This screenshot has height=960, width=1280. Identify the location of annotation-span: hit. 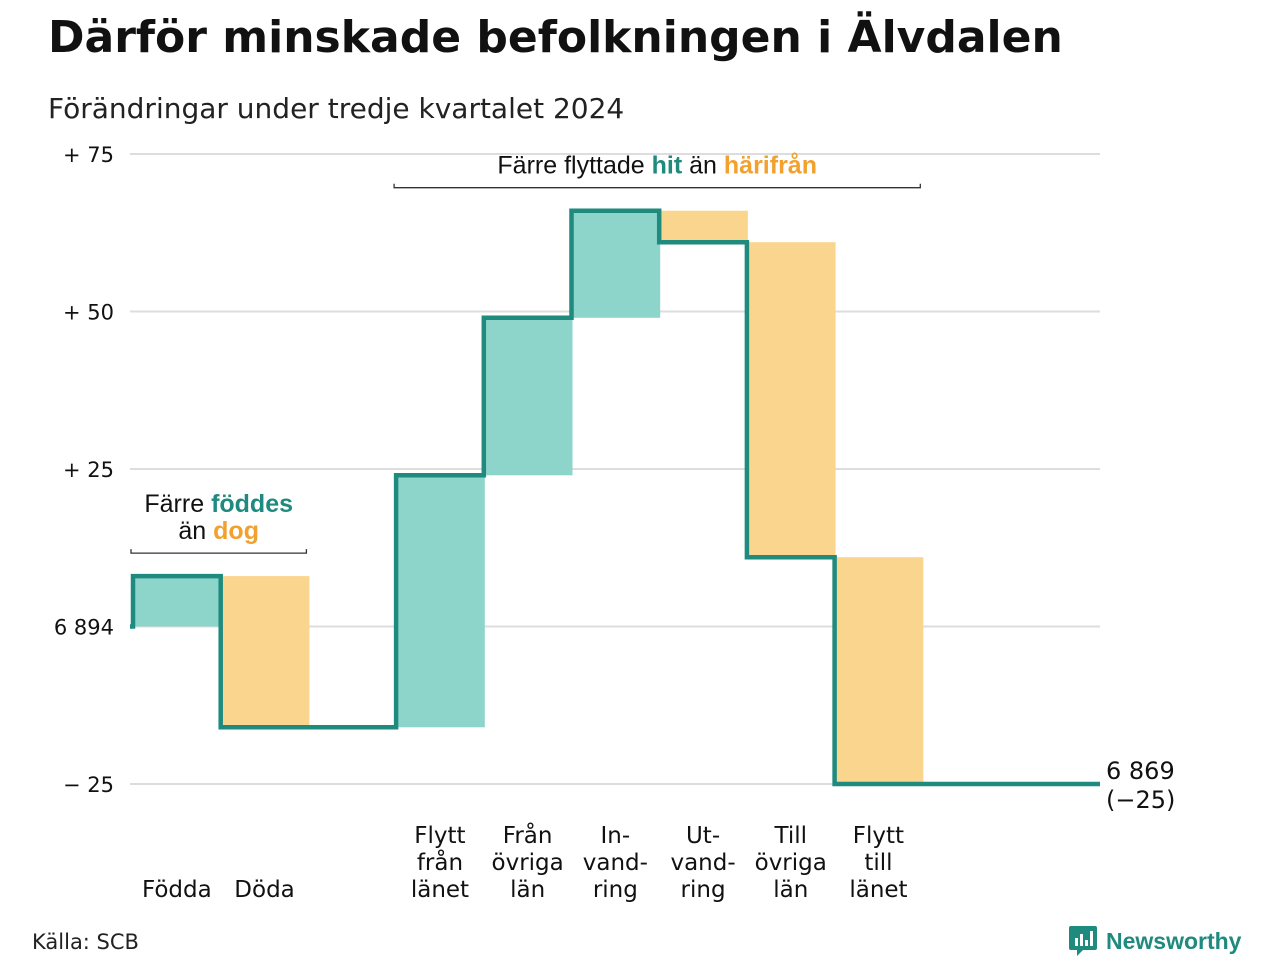
(667, 166).